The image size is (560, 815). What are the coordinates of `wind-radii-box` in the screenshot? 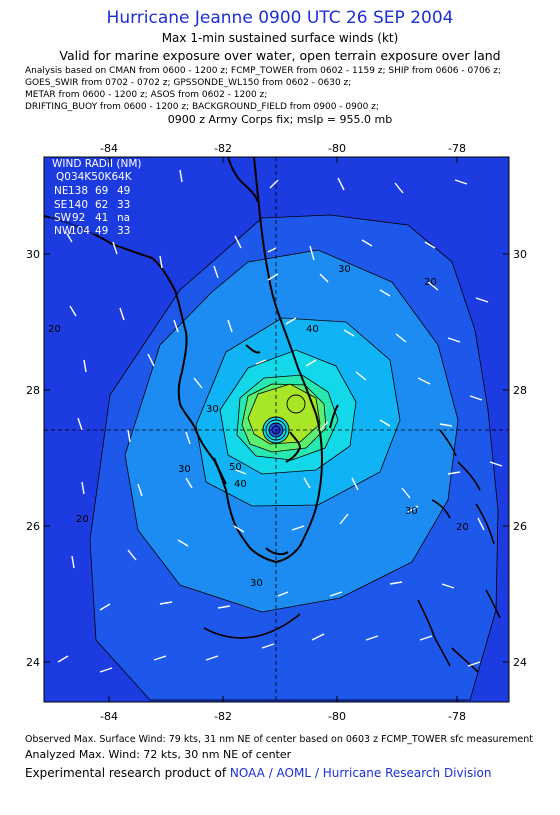 It's located at (102, 196).